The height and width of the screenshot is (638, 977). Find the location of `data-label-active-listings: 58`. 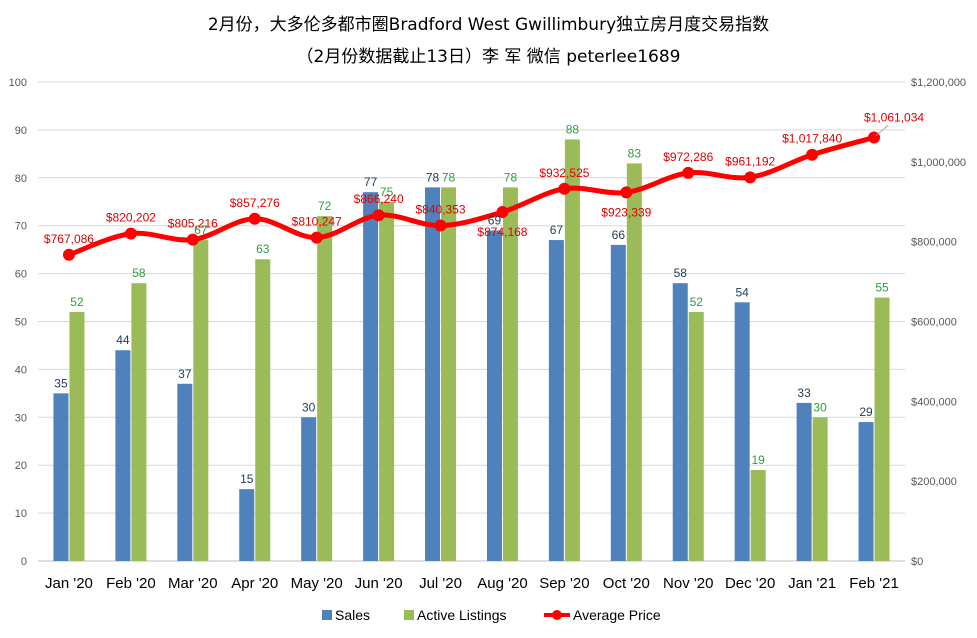

data-label-active-listings: 58 is located at coordinates (139, 273).